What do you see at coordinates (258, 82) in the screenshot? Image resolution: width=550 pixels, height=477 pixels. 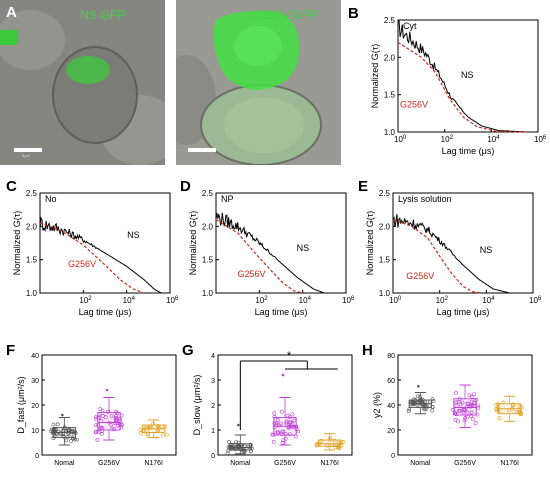 I see `micrograph-g256v-gfp: G256V-GFP` at bounding box center [258, 82].